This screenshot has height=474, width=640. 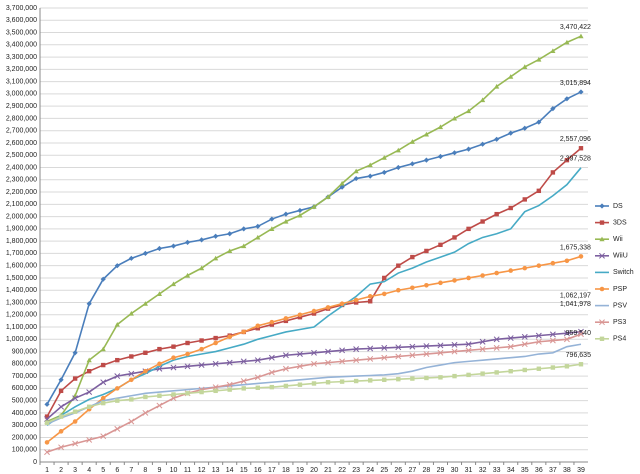 What do you see at coordinates (553, 470) in the screenshot?
I see `x-tick-label: 37` at bounding box center [553, 470].